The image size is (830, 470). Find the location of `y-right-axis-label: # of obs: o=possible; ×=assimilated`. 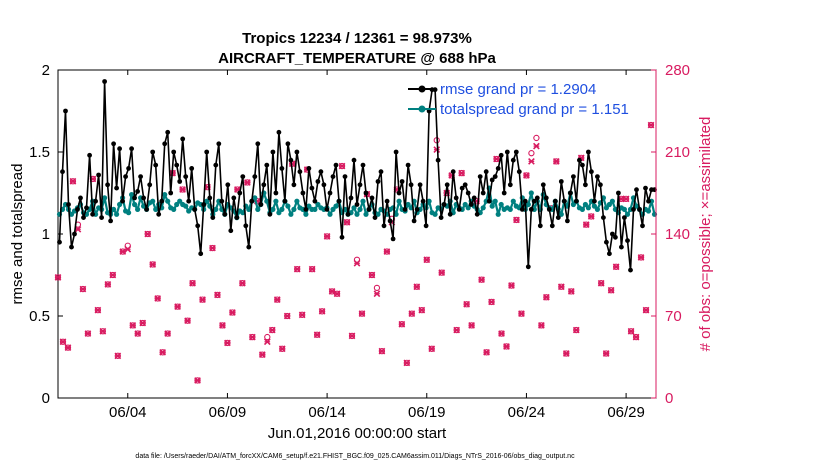

y-right-axis-label: # of obs: o=possible; ×=assimilated is located at coordinates (705, 234).